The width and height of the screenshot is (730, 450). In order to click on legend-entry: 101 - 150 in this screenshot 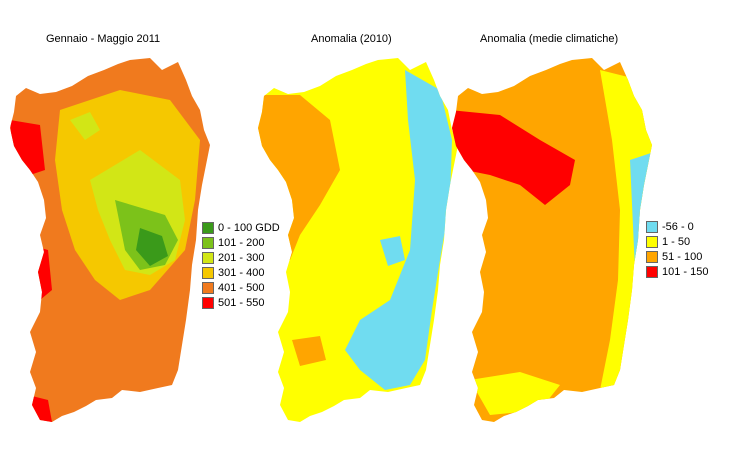, I will do `click(677, 271)`.